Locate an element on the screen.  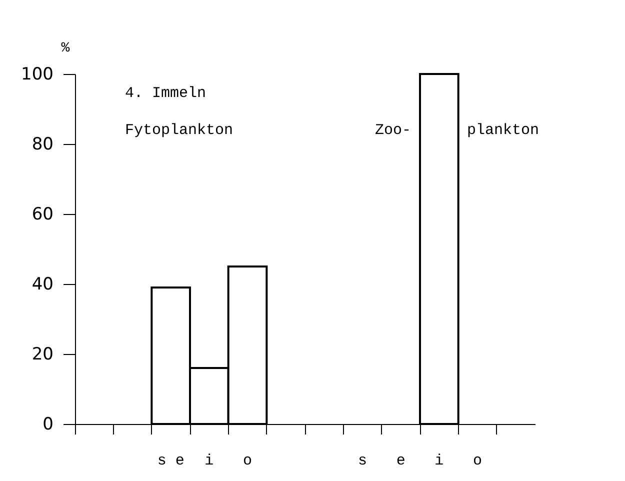
y-tick-label: 100 is located at coordinates (37, 74).